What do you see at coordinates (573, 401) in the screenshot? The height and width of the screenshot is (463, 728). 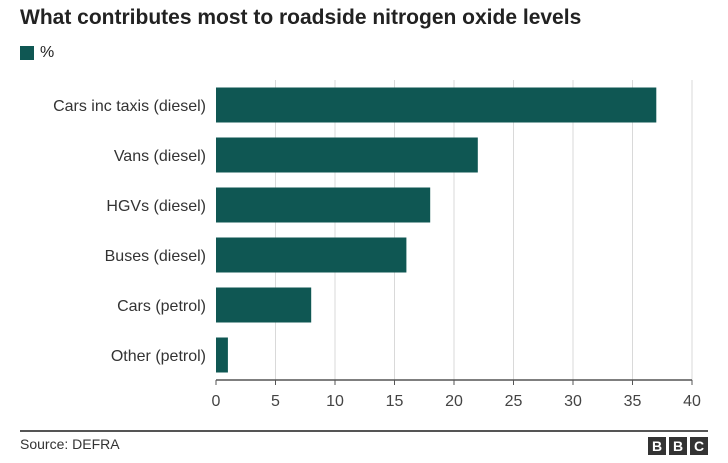 I see `x-tick-label: 30` at bounding box center [573, 401].